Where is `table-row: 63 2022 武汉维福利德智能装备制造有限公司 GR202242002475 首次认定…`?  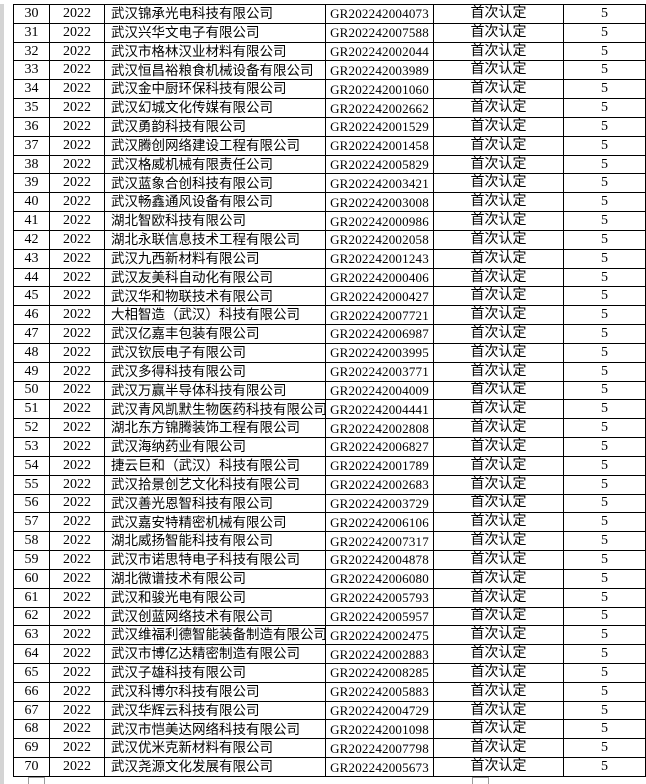
table-row: 63 2022 武汉维福利德智能装备制造有限公司 GR202242002475 首次认定… is located at coordinates (329, 635).